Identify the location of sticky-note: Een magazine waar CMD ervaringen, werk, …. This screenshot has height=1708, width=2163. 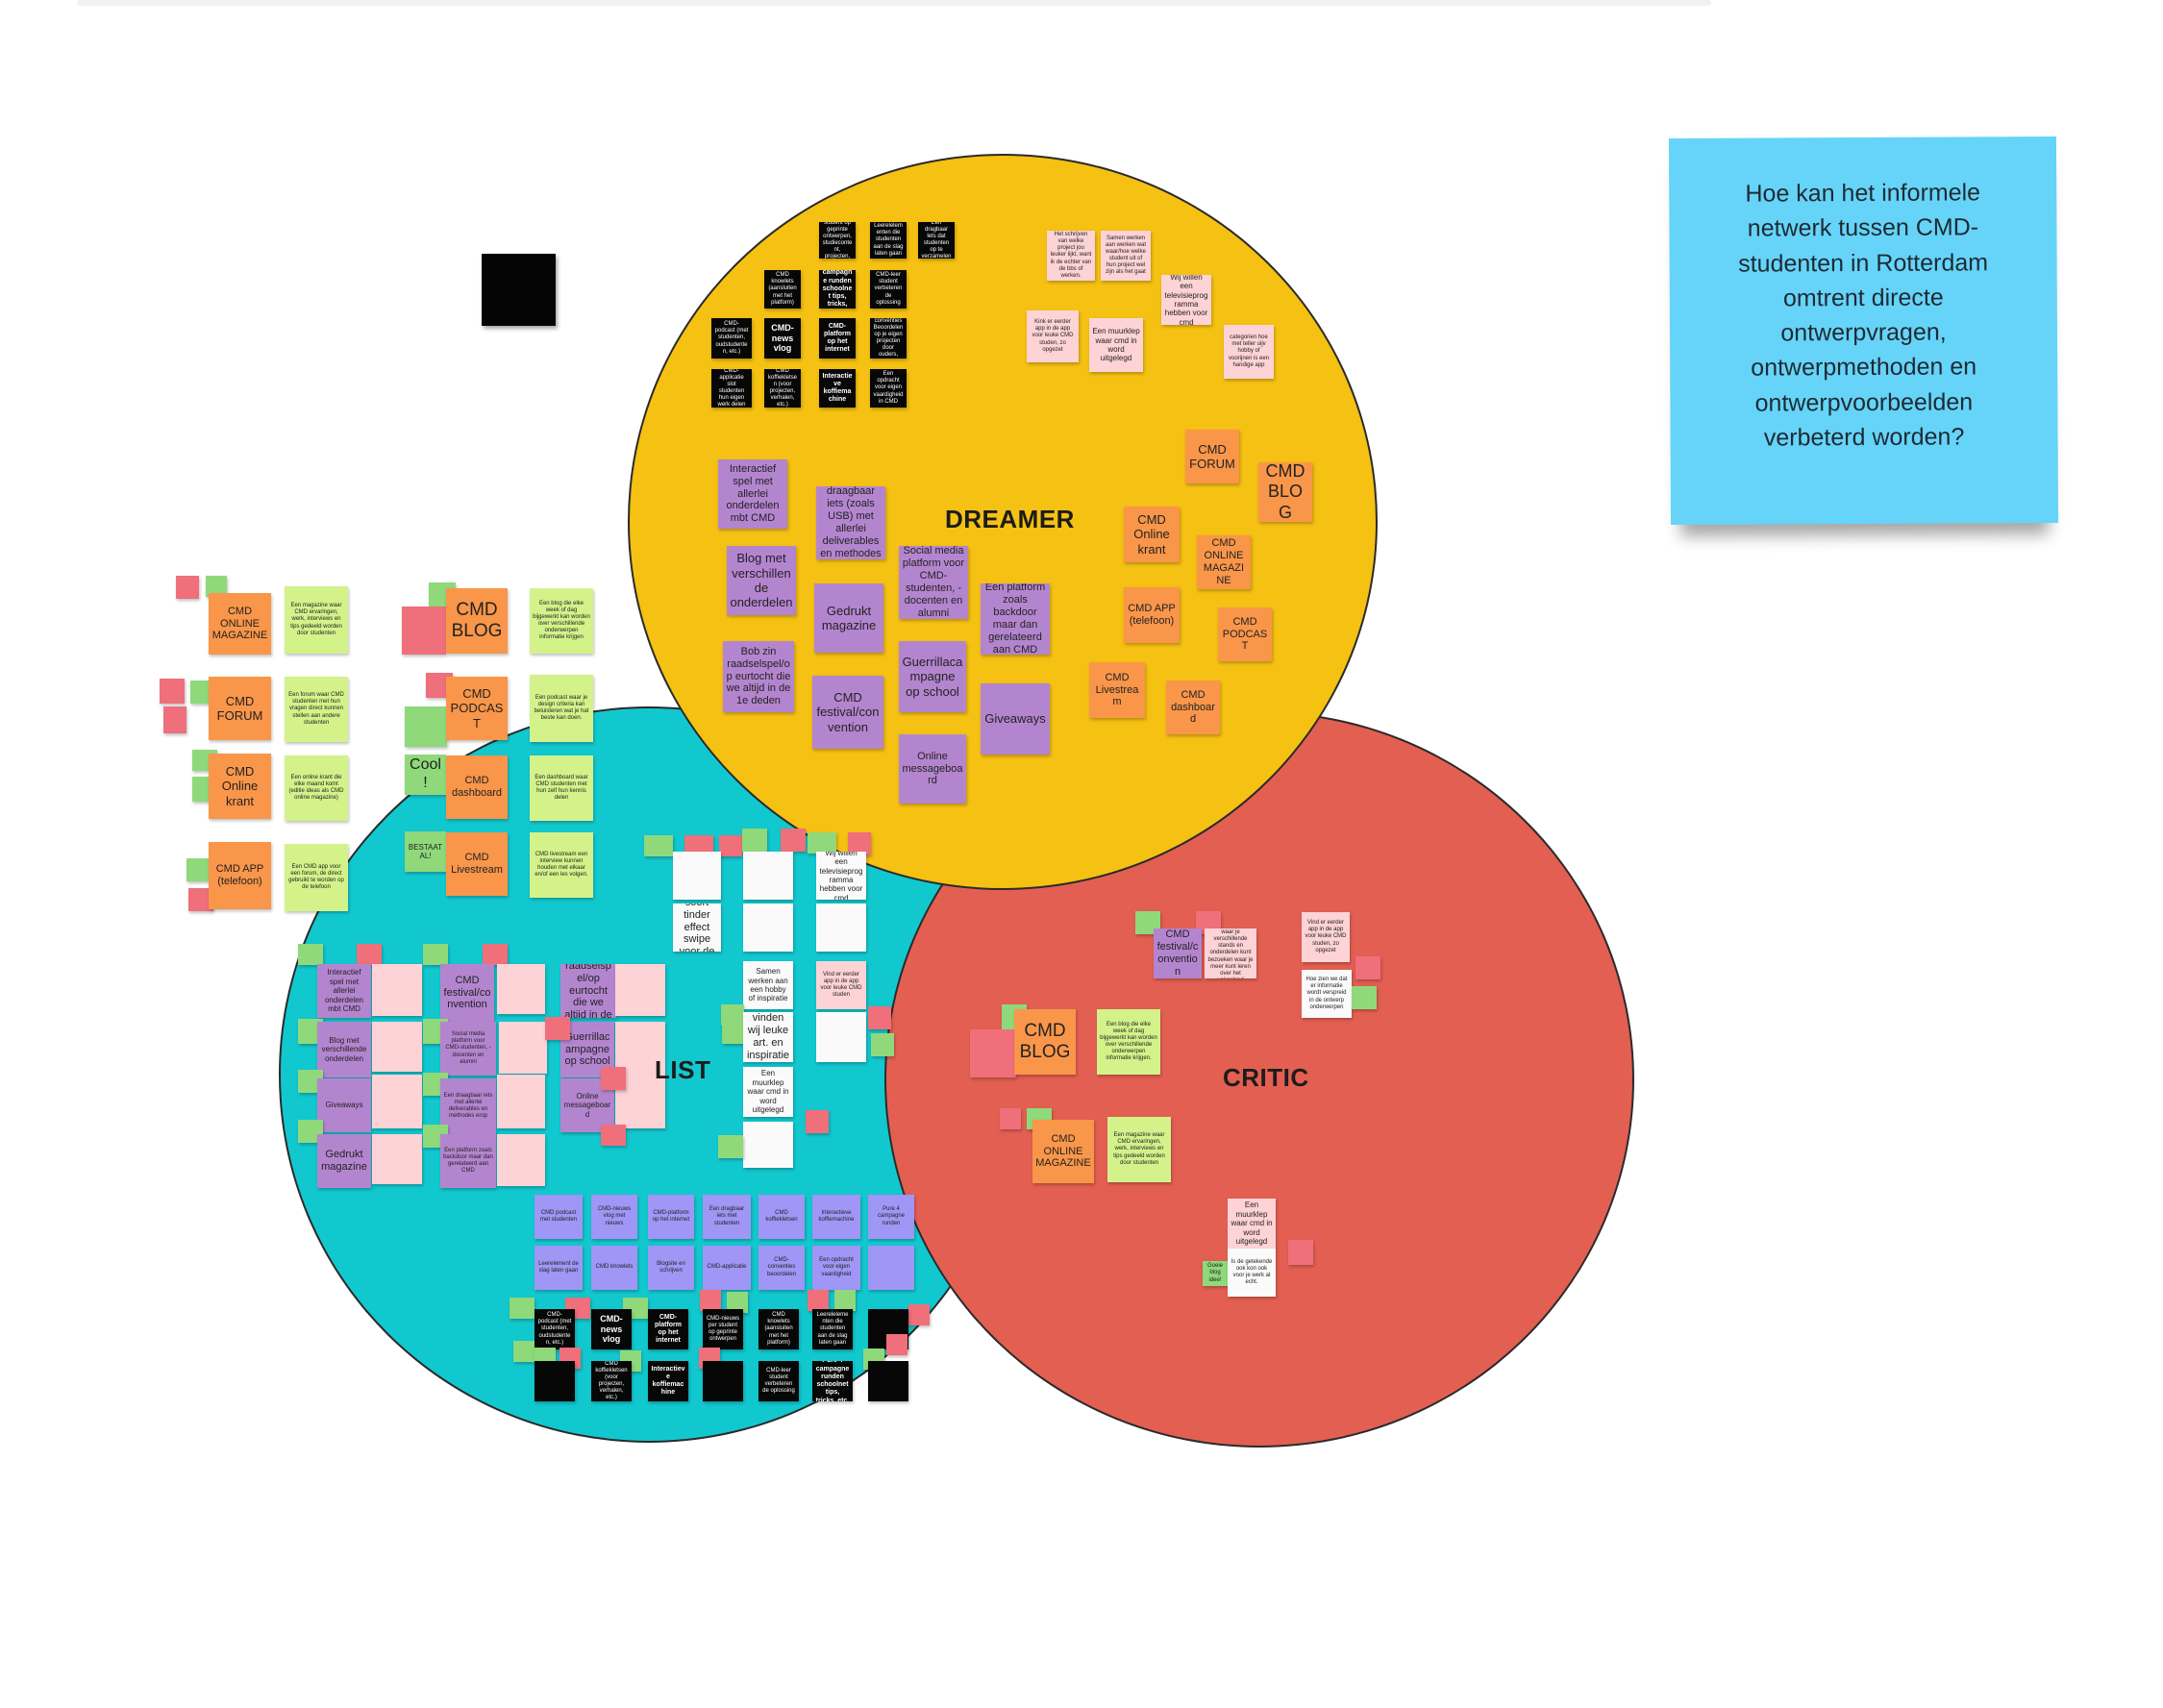
(316, 620).